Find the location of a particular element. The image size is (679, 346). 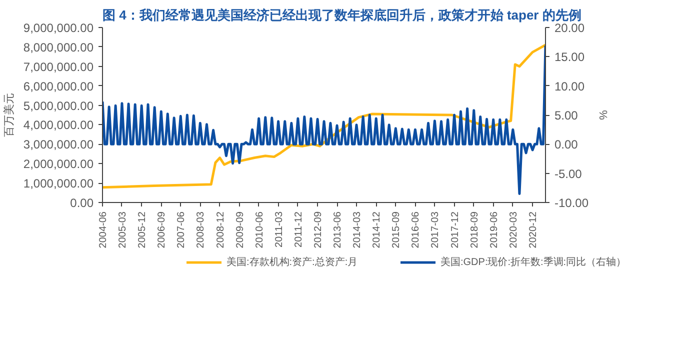

y-axis-title: 百万美元 is located at coordinates (9, 115).